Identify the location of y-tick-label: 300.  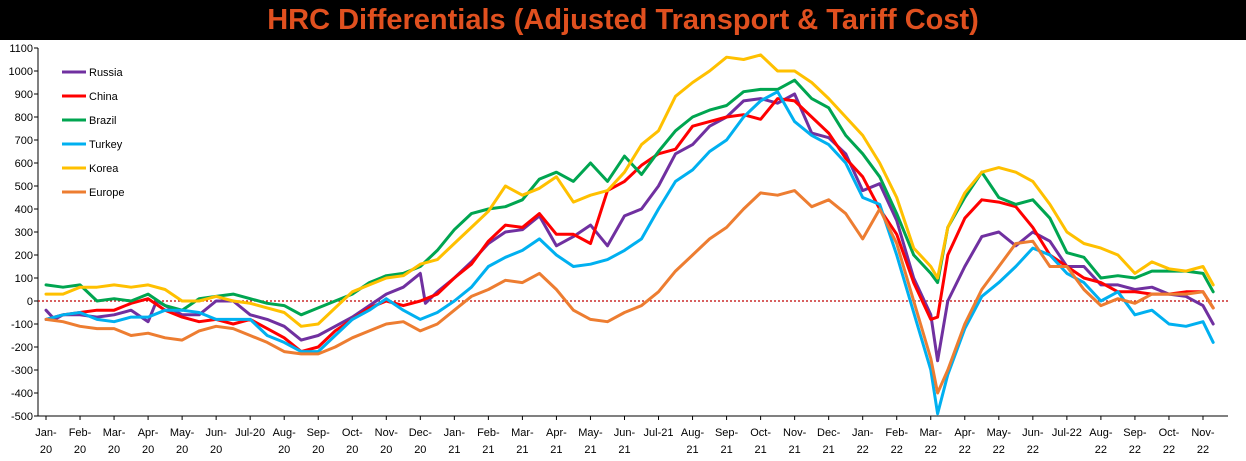
(24, 233).